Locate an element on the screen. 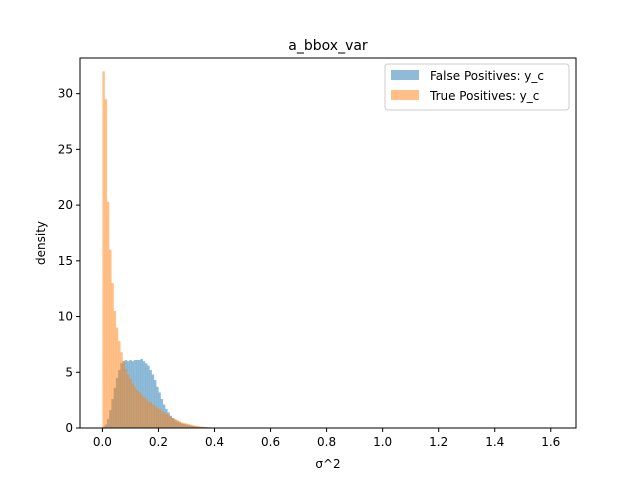 The image size is (640, 480). x-tick-label: 1.2 is located at coordinates (438, 442).